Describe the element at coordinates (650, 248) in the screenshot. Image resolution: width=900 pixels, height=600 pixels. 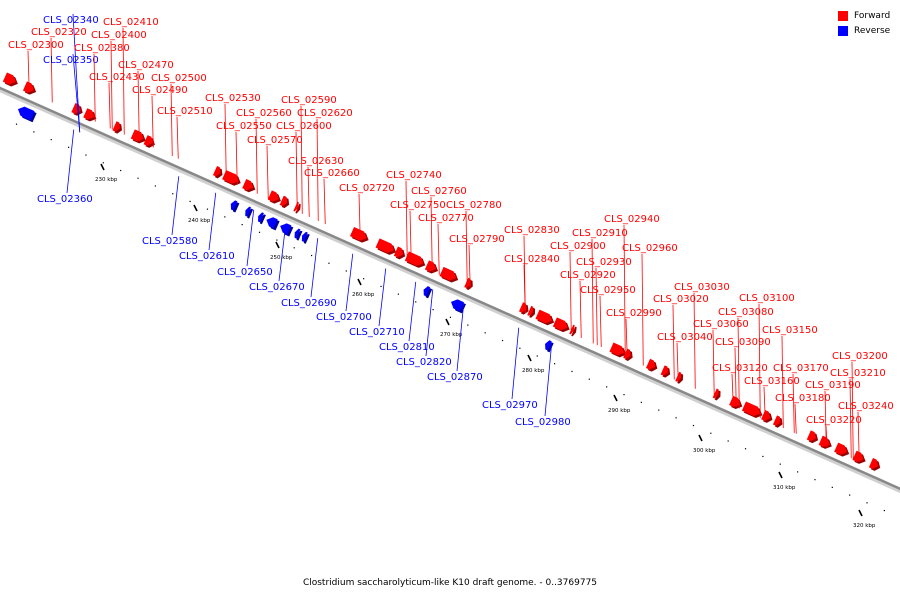
I see `gene-label: CLS_02960` at that location.